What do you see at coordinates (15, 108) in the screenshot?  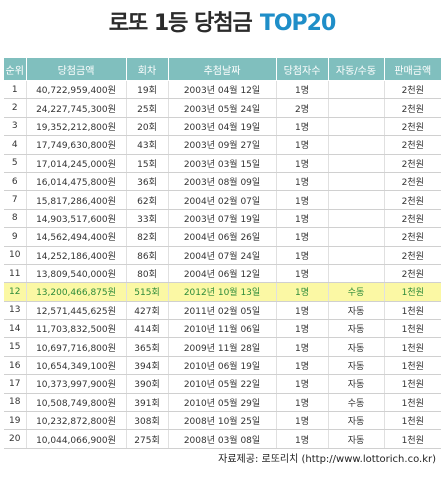 I see `cell-rank: 2` at bounding box center [15, 108].